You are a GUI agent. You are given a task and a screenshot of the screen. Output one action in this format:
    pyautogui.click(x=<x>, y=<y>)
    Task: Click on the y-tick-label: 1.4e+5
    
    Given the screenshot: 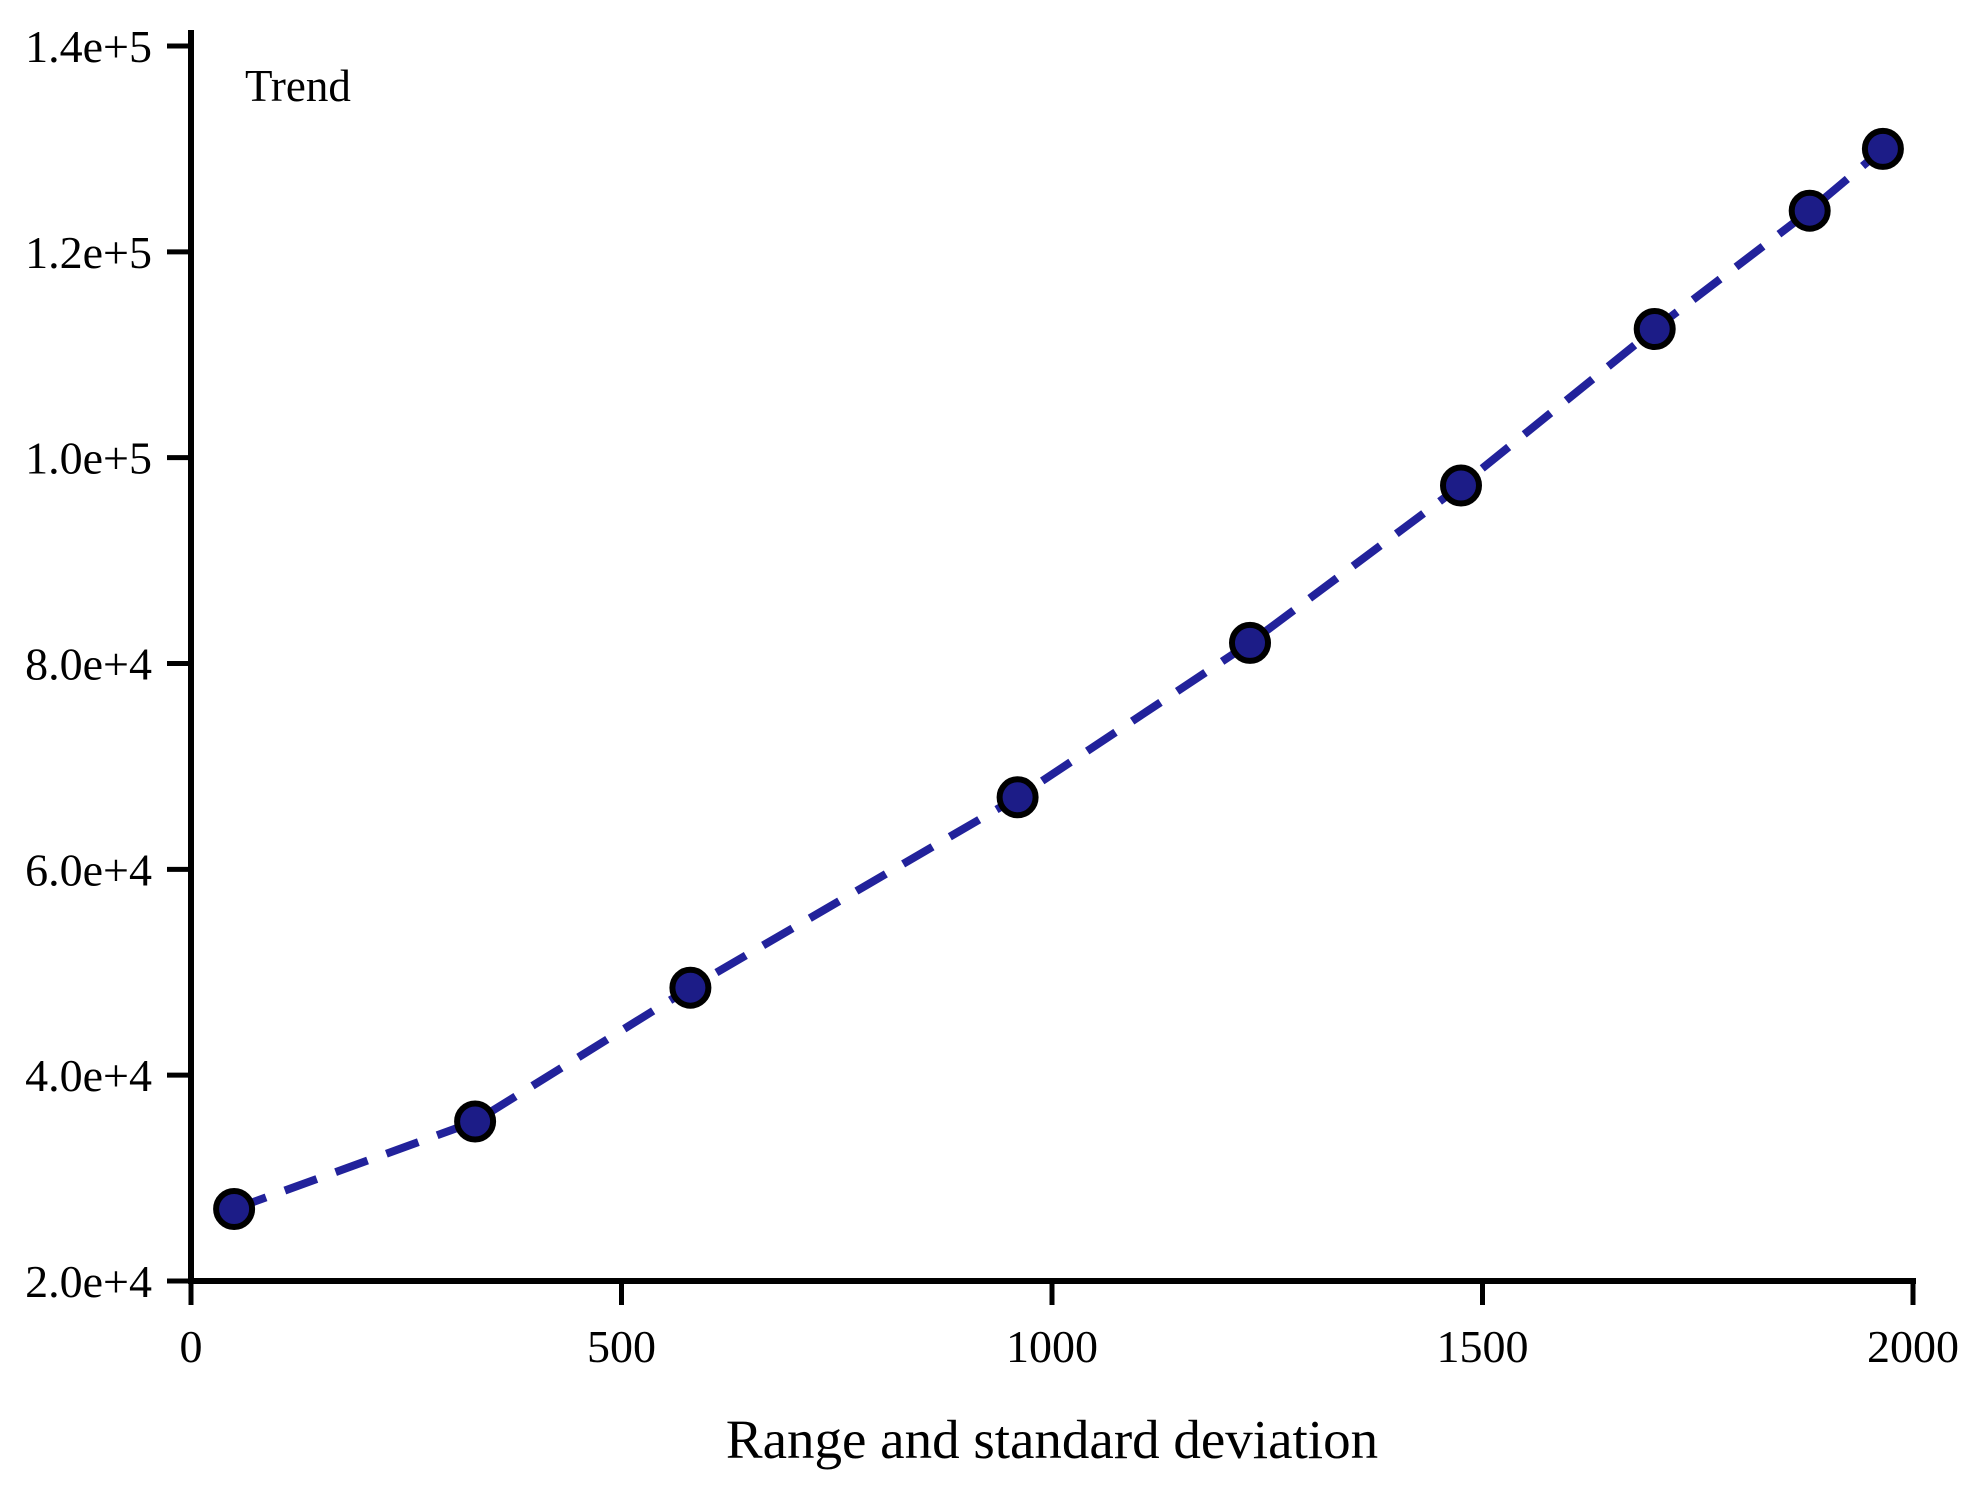 What is the action you would take?
    pyautogui.click(x=88, y=46)
    